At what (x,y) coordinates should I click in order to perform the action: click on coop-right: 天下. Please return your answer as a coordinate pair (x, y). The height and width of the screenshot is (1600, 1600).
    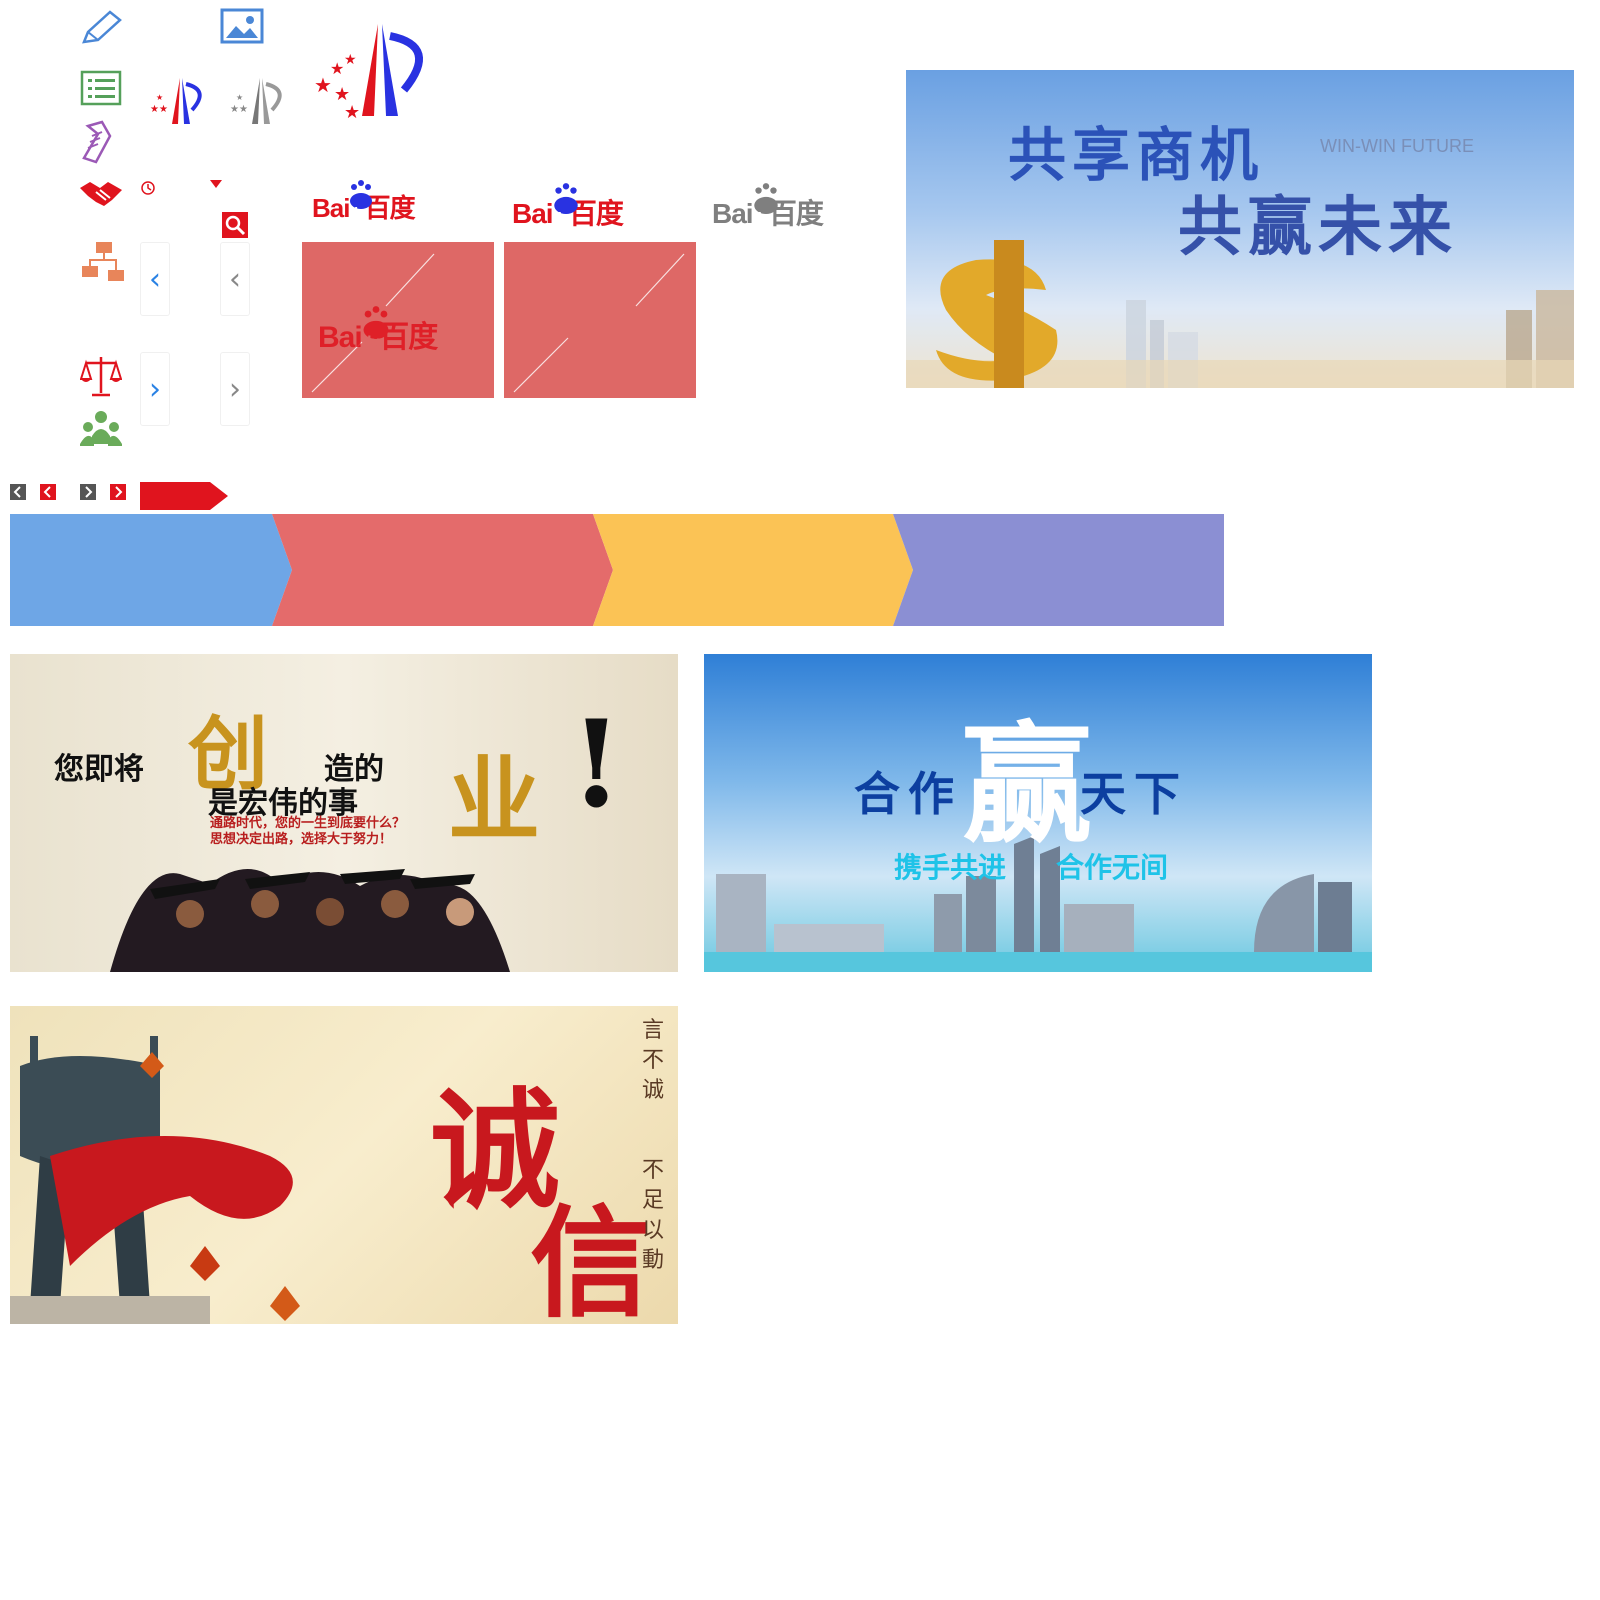
    Looking at the image, I should click on (1134, 794).